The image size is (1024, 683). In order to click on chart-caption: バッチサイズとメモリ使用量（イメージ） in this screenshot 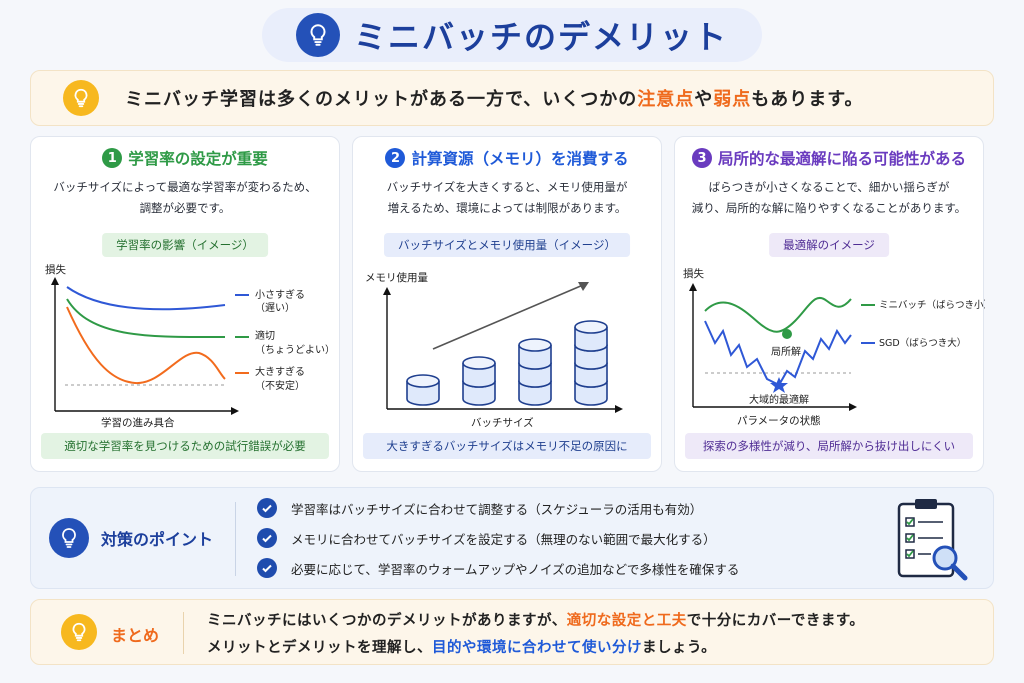, I will do `click(507, 245)`.